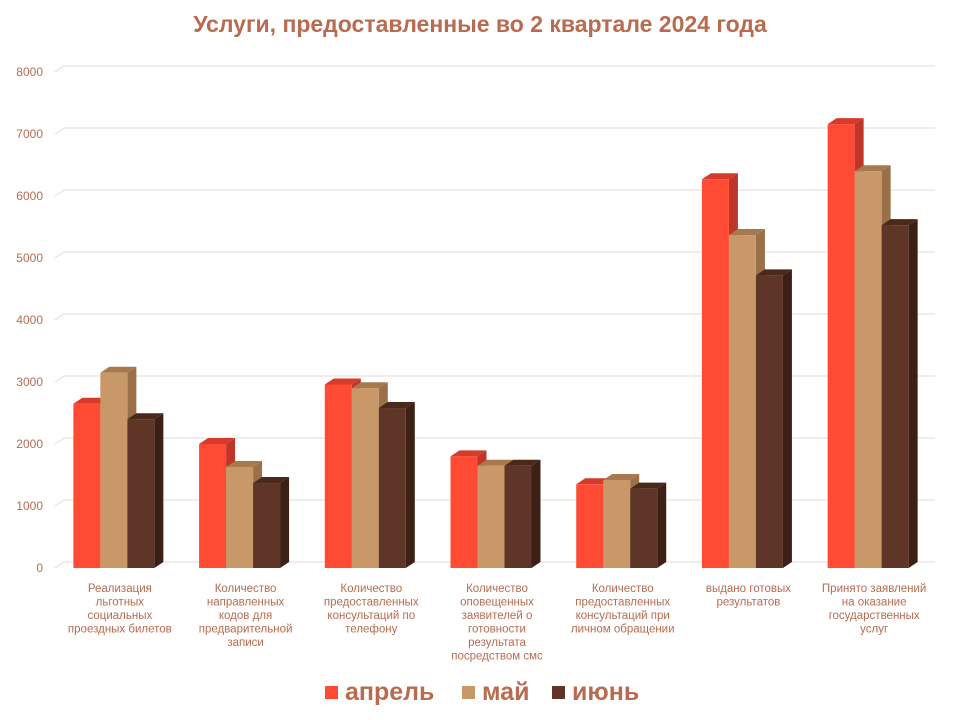  Describe the element at coordinates (595, 692) in the screenshot. I see `legend-item: июнь` at that location.